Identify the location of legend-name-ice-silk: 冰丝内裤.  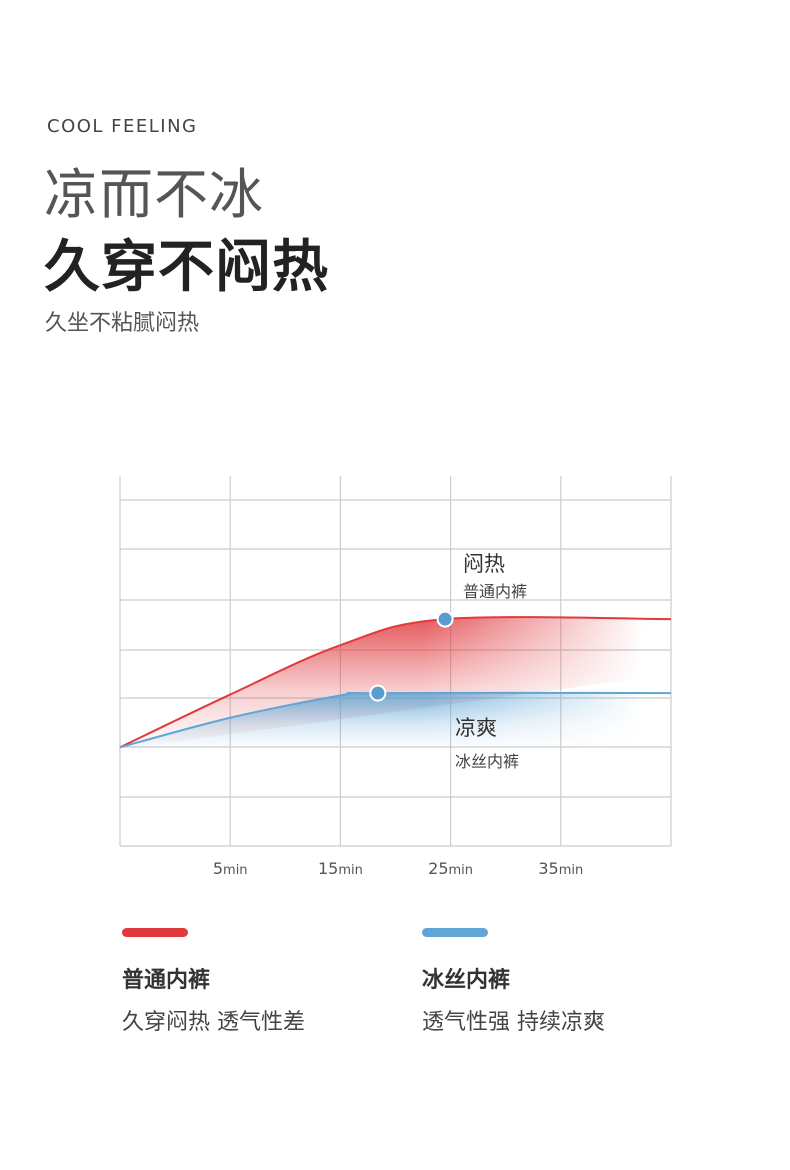
(466, 980).